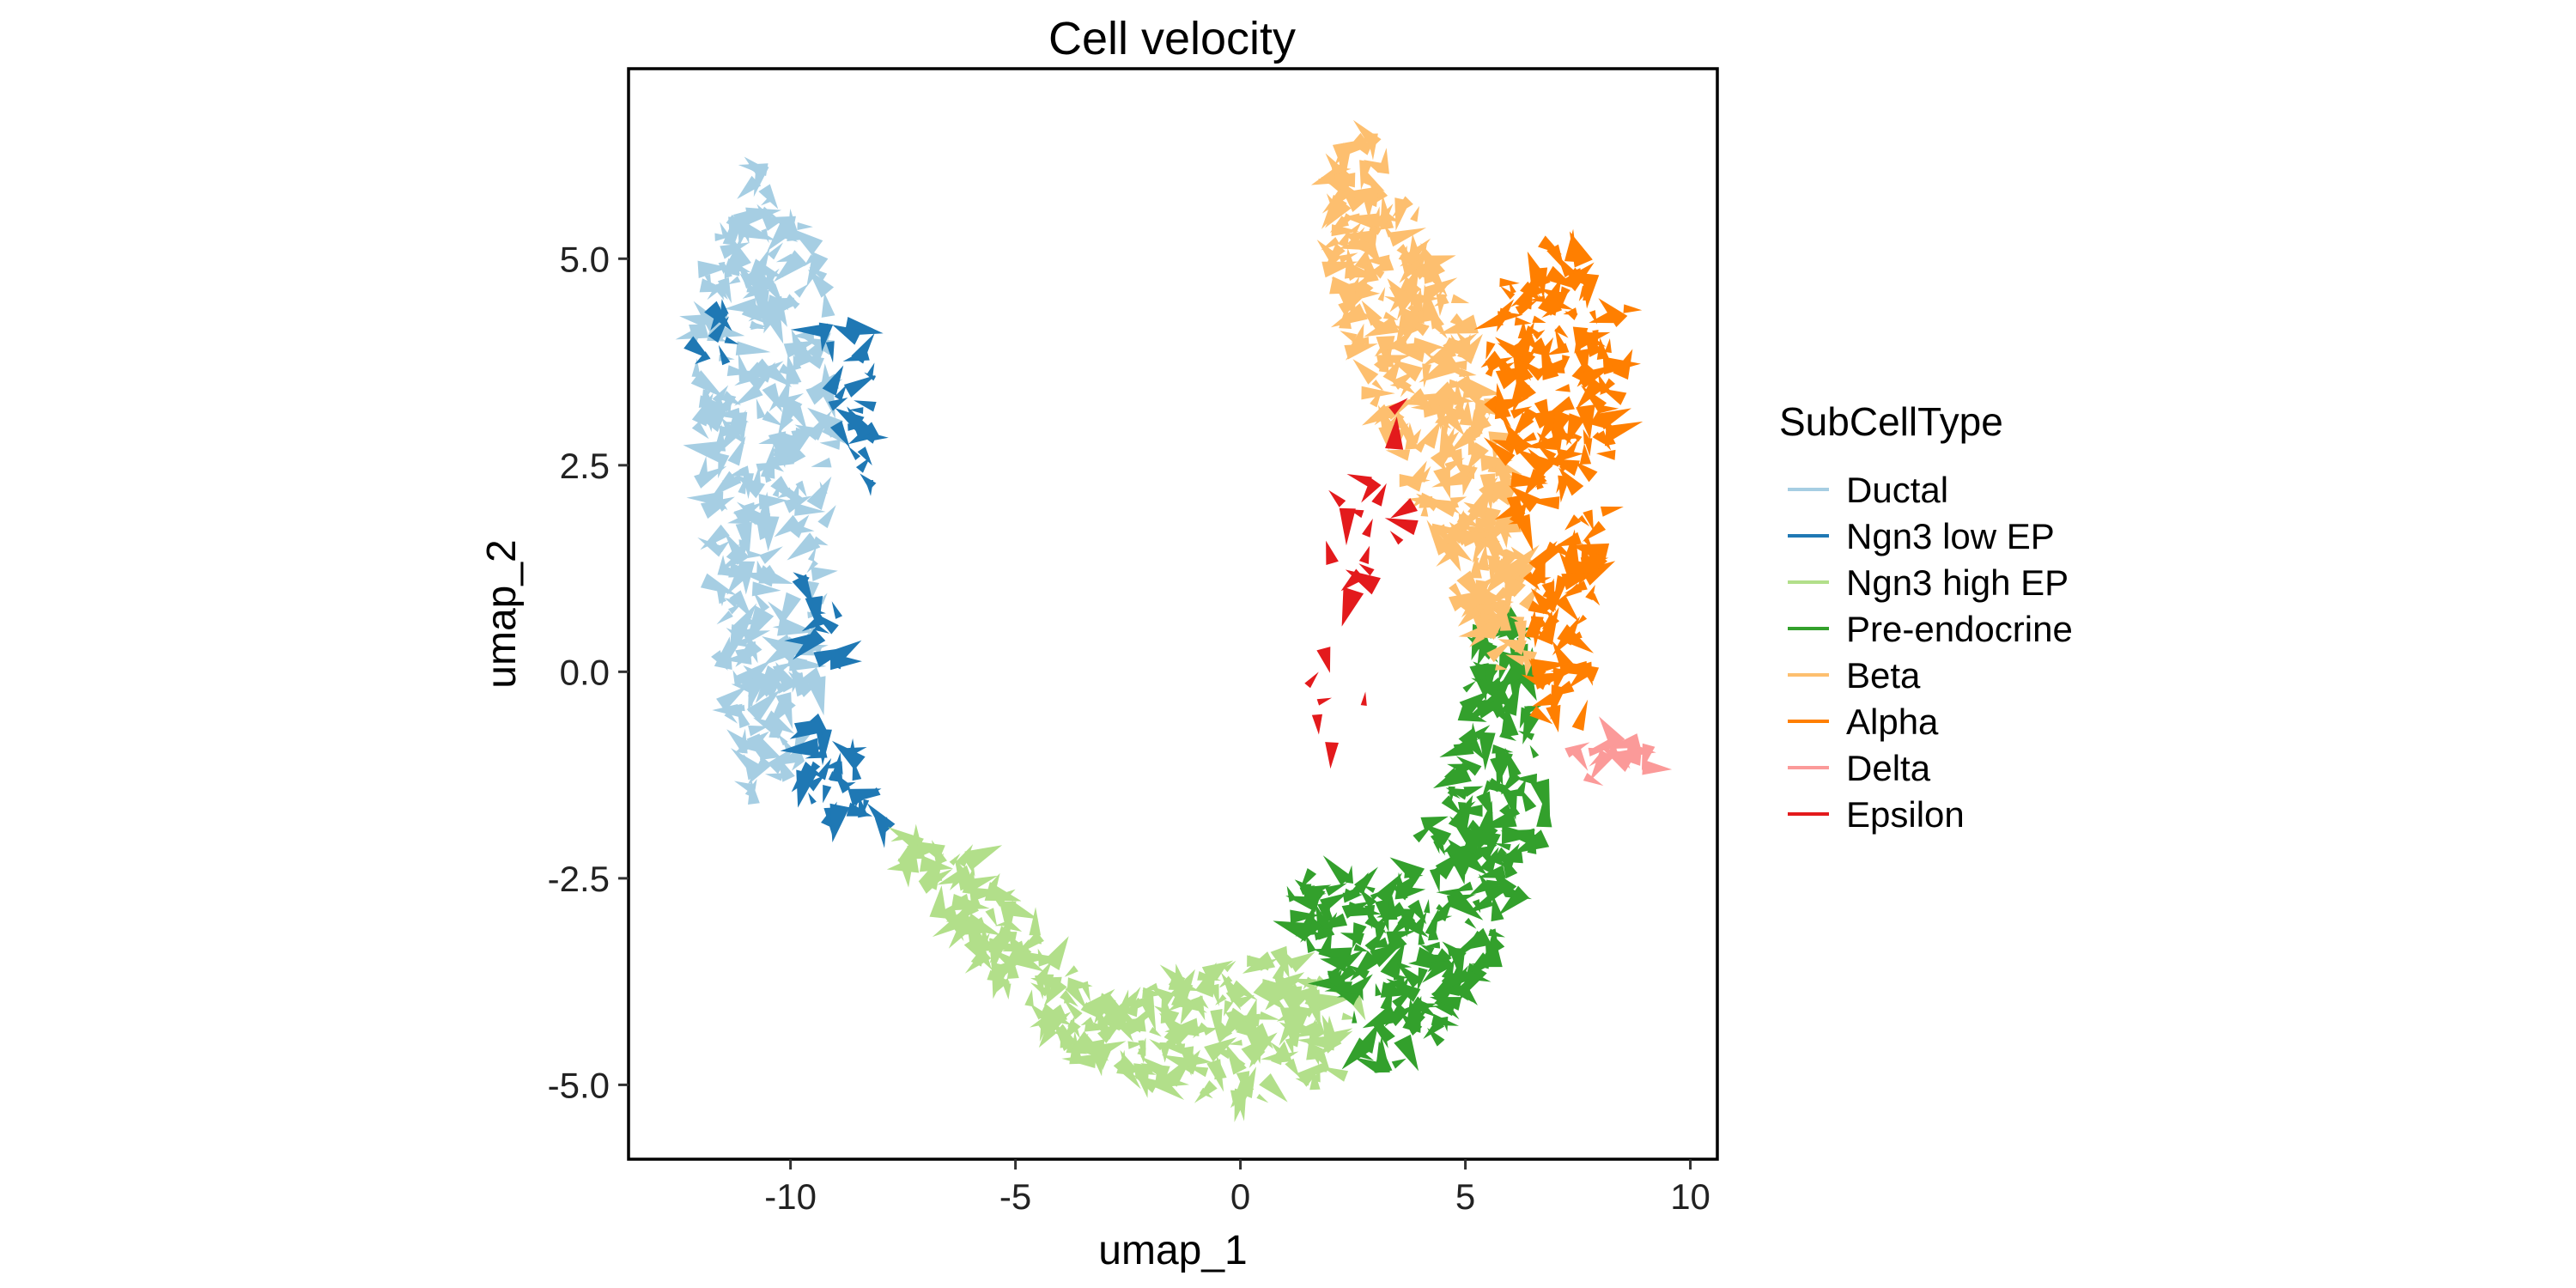 Image resolution: width=2576 pixels, height=1288 pixels. Describe the element at coordinates (1897, 490) in the screenshot. I see `legend-label: Ductal` at that location.